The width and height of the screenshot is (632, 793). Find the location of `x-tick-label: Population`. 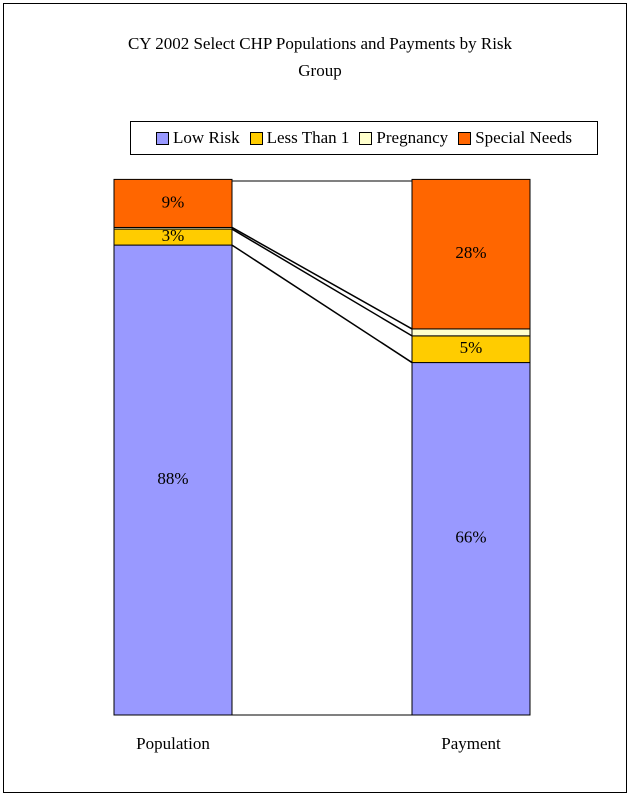

x-tick-label: Population is located at coordinates (173, 743).